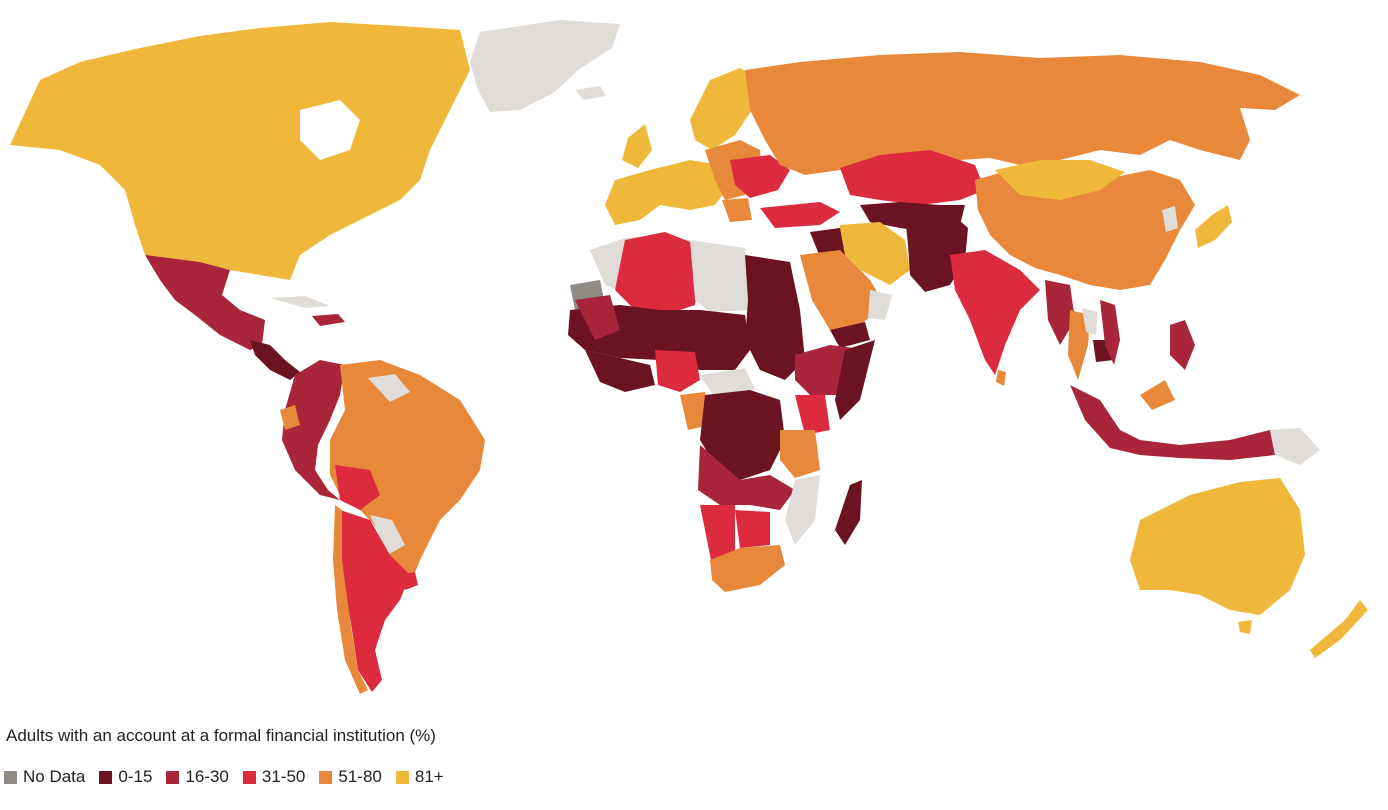 The image size is (1388, 810). Describe the element at coordinates (752, 529) in the screenshot. I see `botswana` at that location.